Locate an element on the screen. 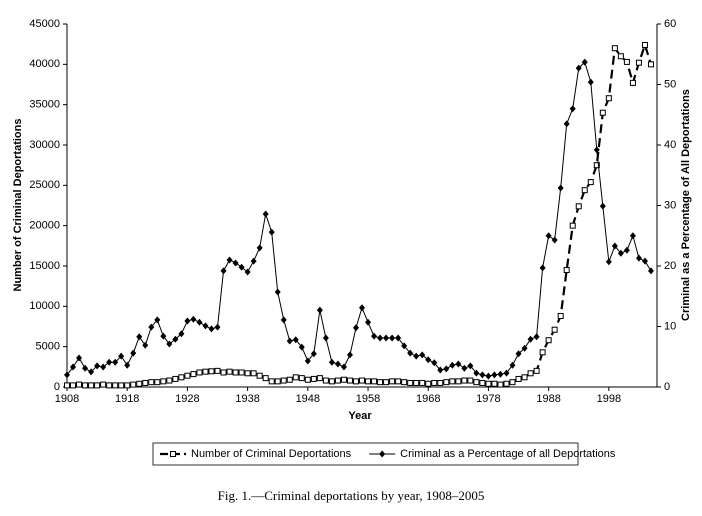  x-tick-label: 1998 is located at coordinates (609, 399).